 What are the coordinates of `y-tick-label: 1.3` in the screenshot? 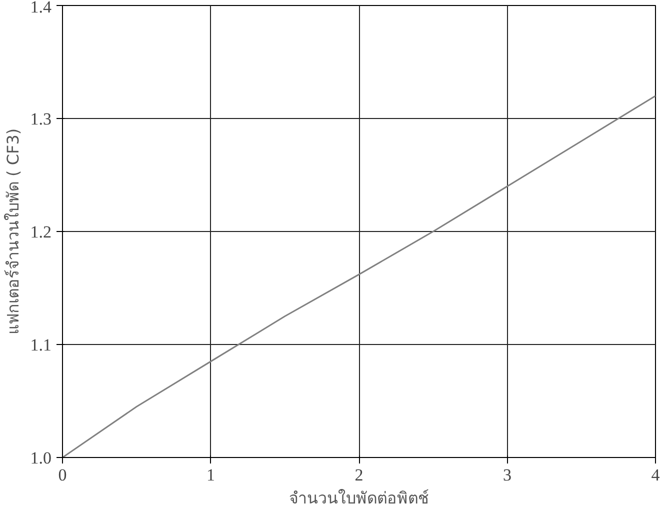 It's located at (41, 119).